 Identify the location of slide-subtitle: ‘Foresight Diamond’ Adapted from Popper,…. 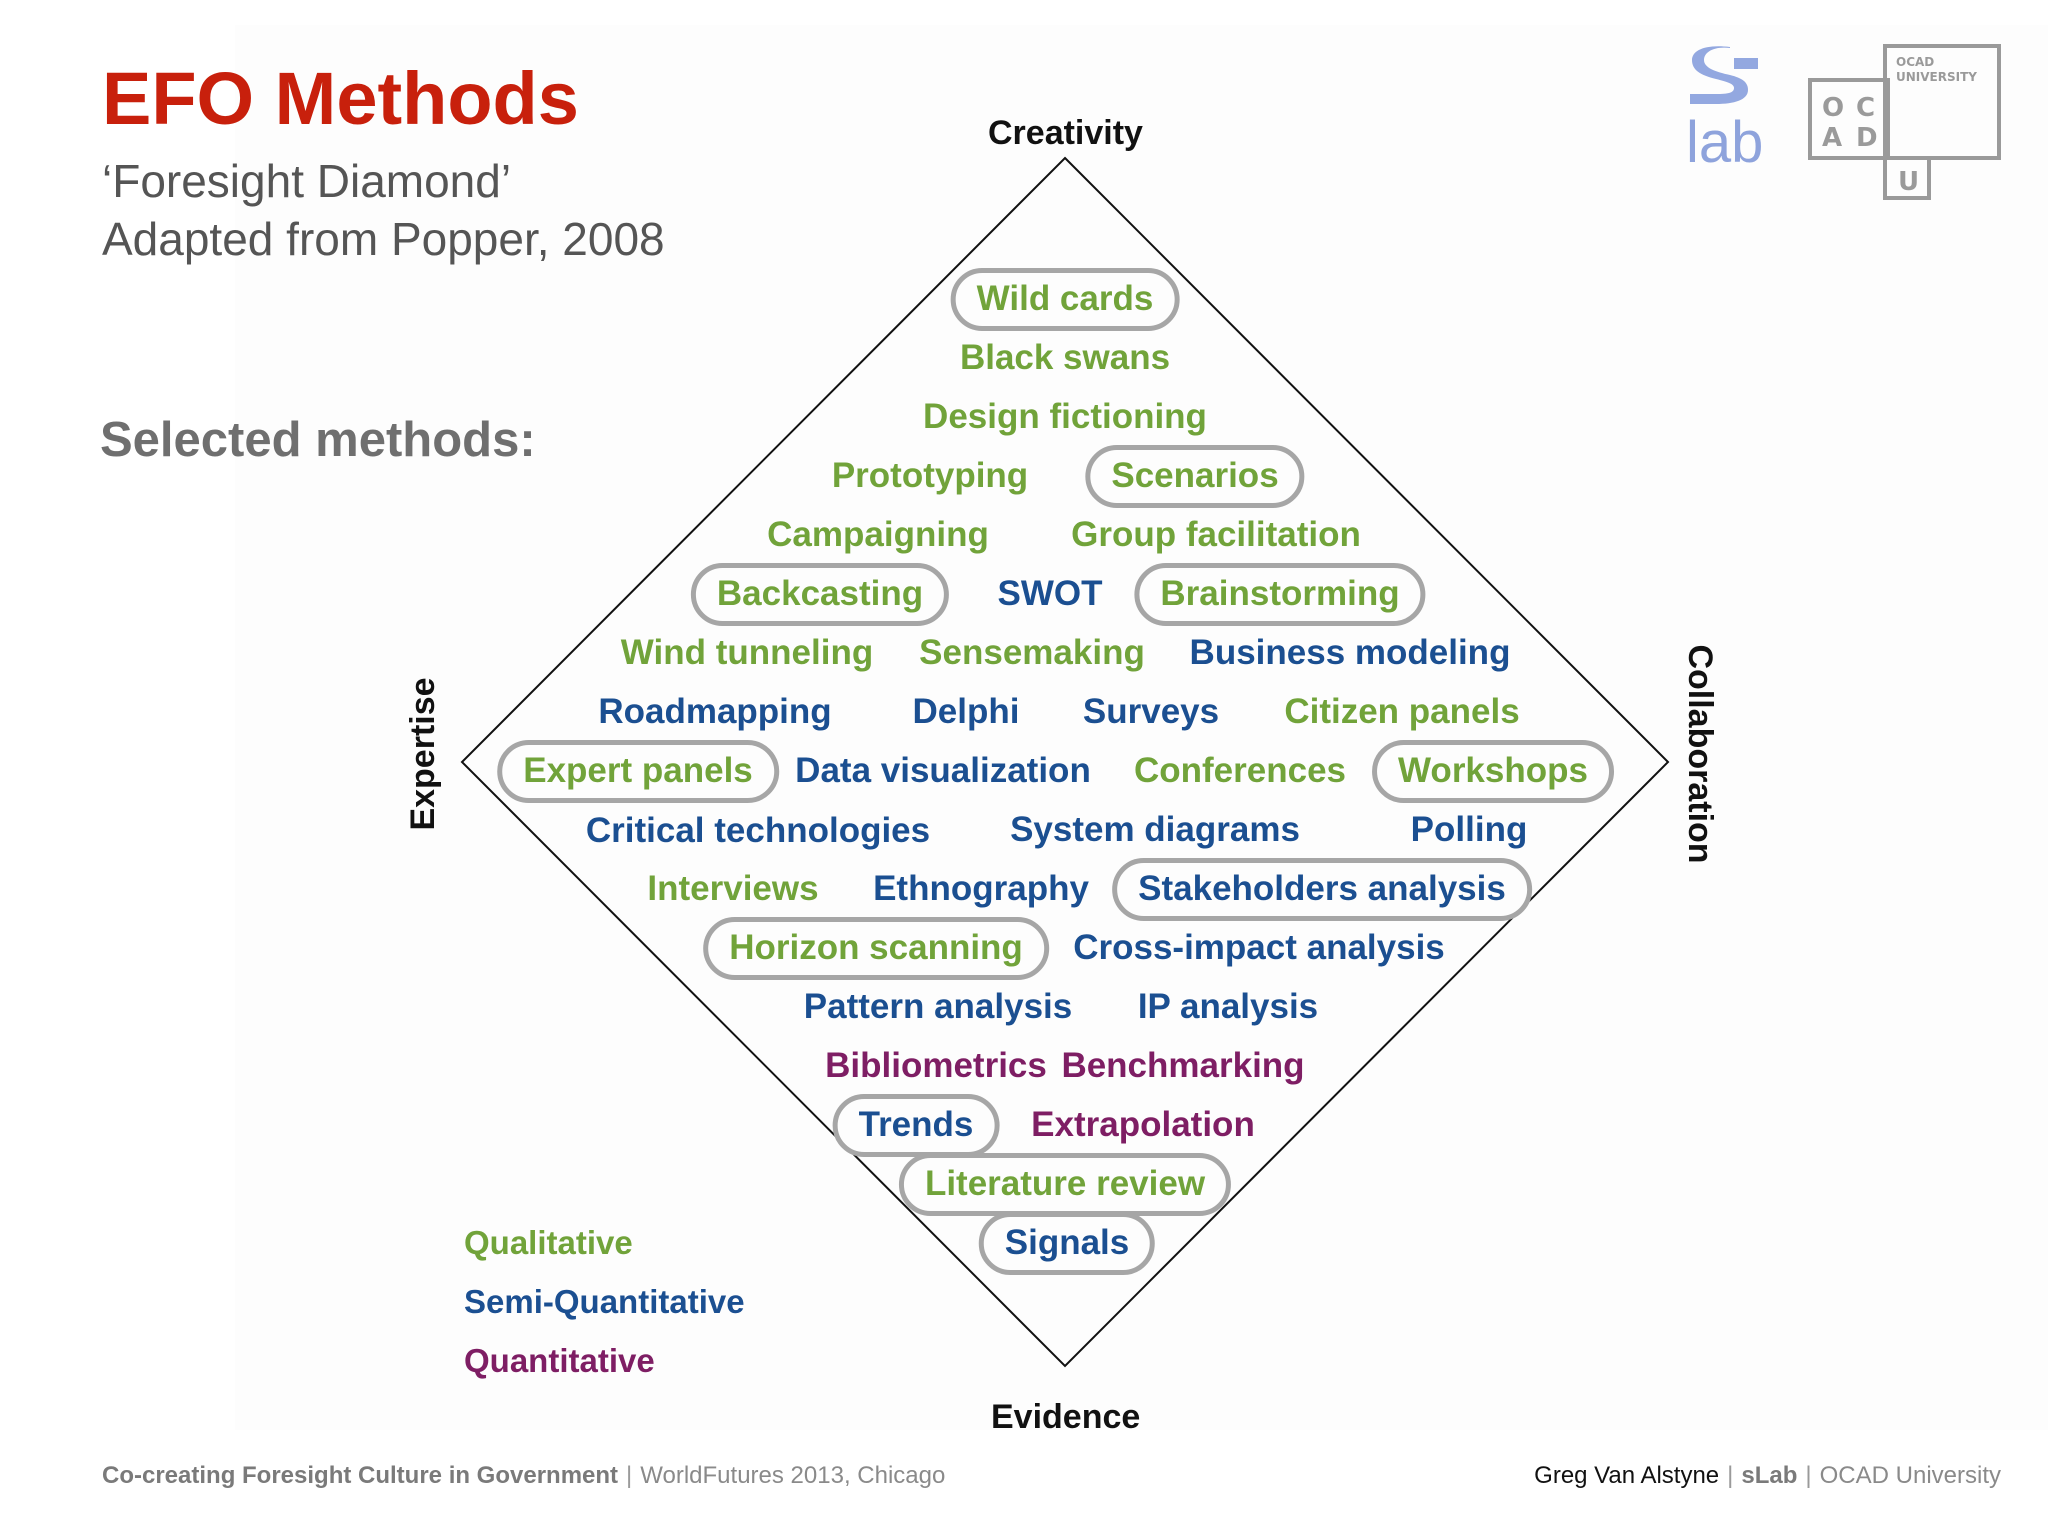
(383, 210).